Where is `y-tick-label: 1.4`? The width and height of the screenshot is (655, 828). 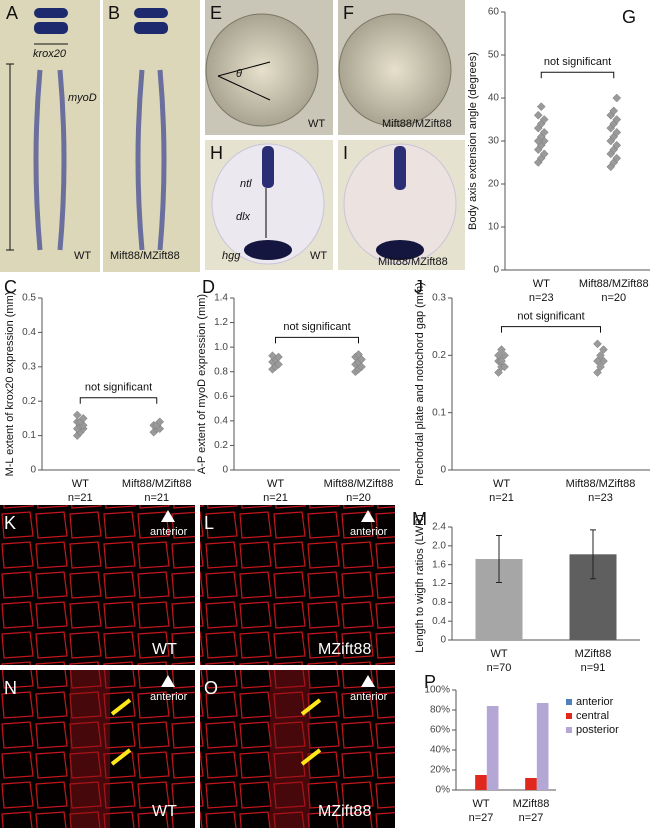
y-tick-label: 1.4 is located at coordinates (221, 298).